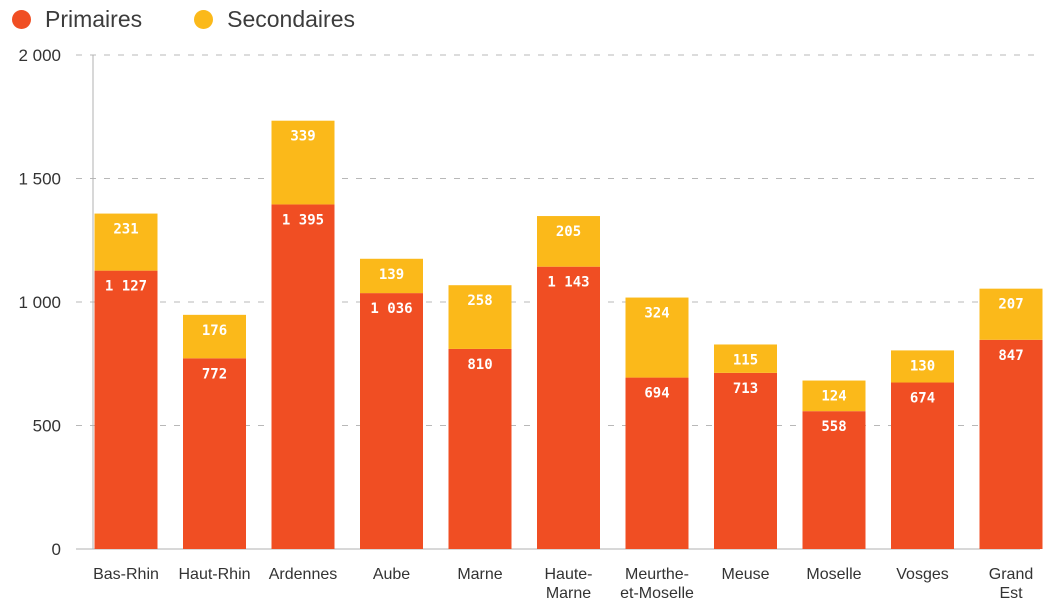  I want to click on x-tick-label: Meuse, so click(745, 574).